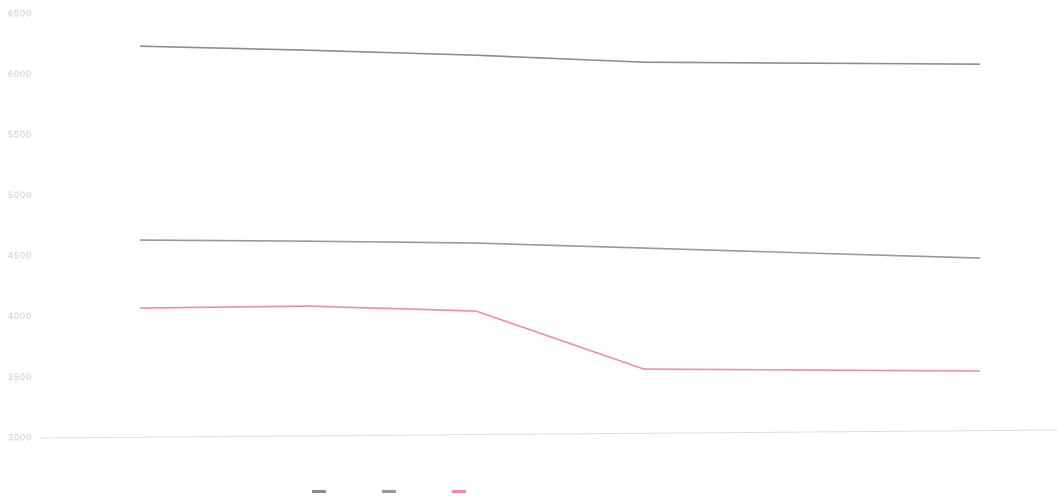  What do you see at coordinates (20, 377) in the screenshot?
I see `y-tick-label: 3500` at bounding box center [20, 377].